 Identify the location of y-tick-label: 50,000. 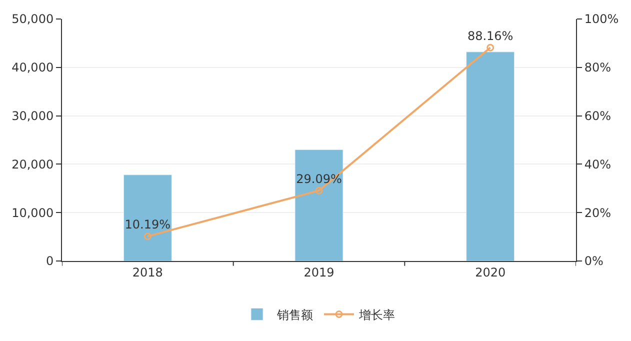
(33, 19).